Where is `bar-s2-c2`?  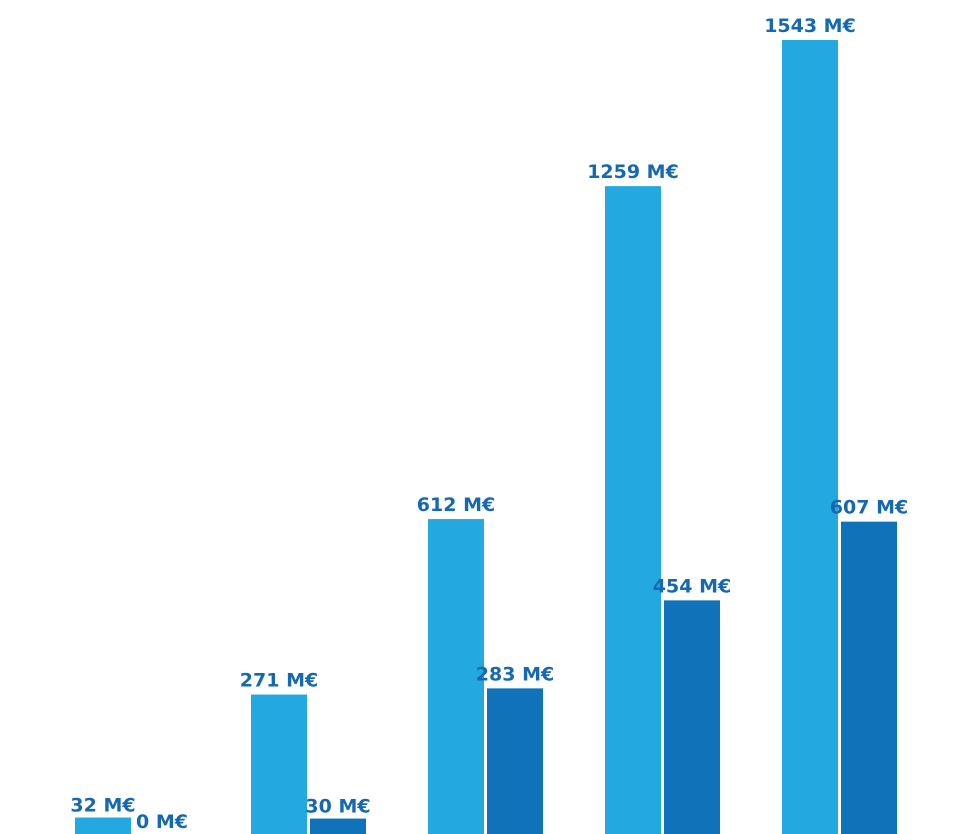
bar-s2-c2 is located at coordinates (338, 826).